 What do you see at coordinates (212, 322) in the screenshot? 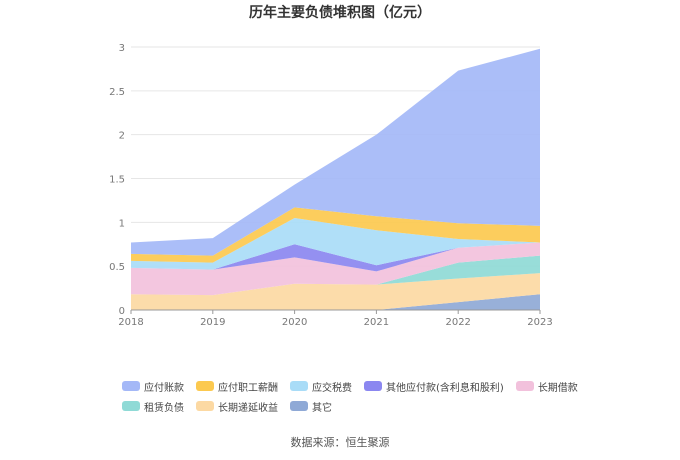
I see `x-tick-label: 2019` at bounding box center [212, 322].